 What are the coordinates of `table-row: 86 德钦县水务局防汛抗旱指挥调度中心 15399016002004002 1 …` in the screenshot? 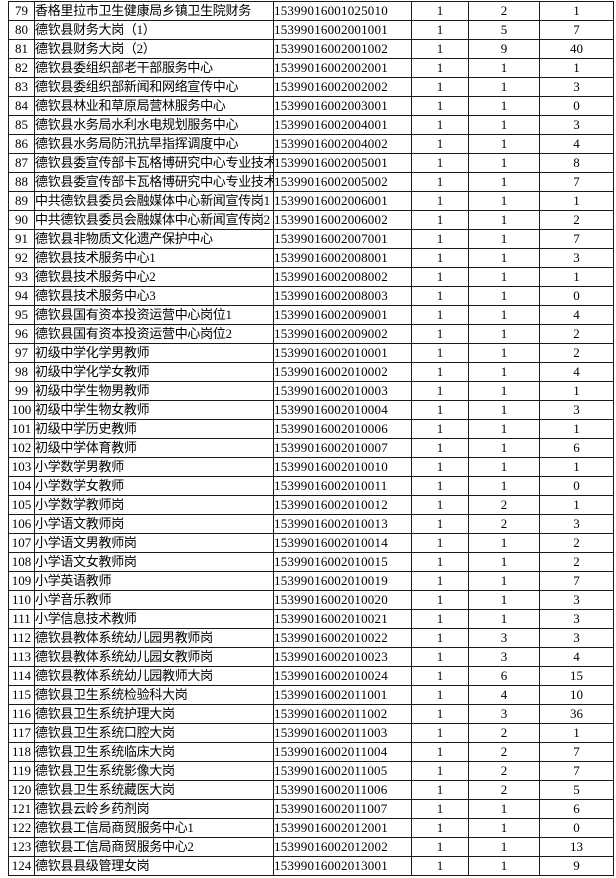 It's located at (311, 144).